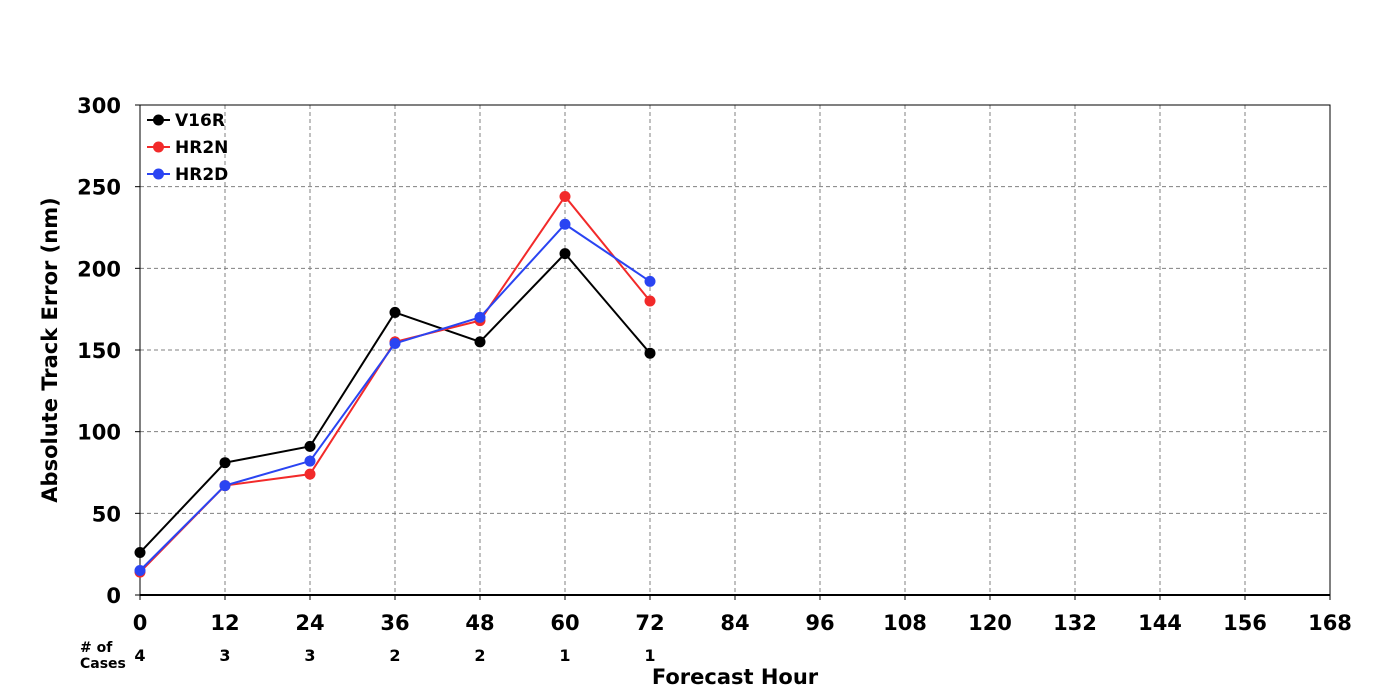 This screenshot has height=700, width=1400. I want to click on legend: V16R HR2N HR2D, so click(187, 148).